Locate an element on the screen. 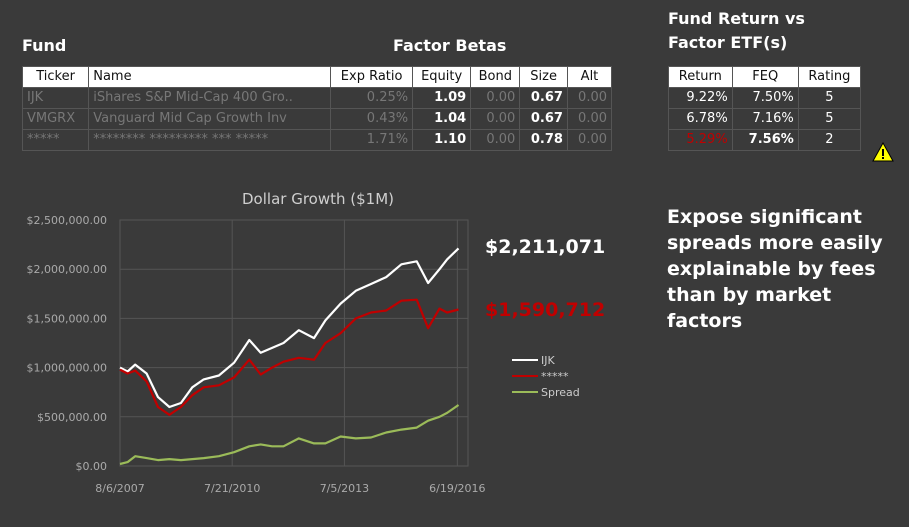 The width and height of the screenshot is (909, 527). feq-cell: 7.56% is located at coordinates (765, 140).